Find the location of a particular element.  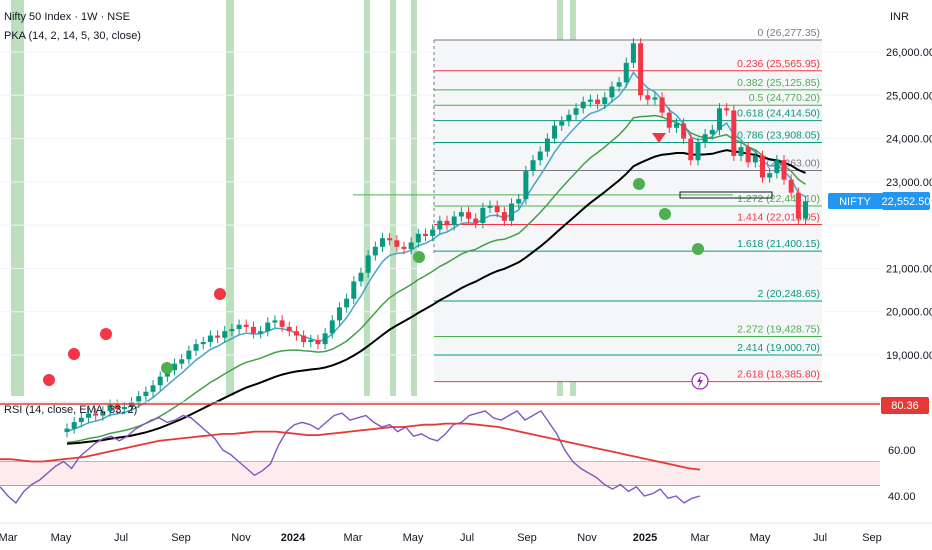

price-tick-label: 21,000.00 is located at coordinates (909, 269).